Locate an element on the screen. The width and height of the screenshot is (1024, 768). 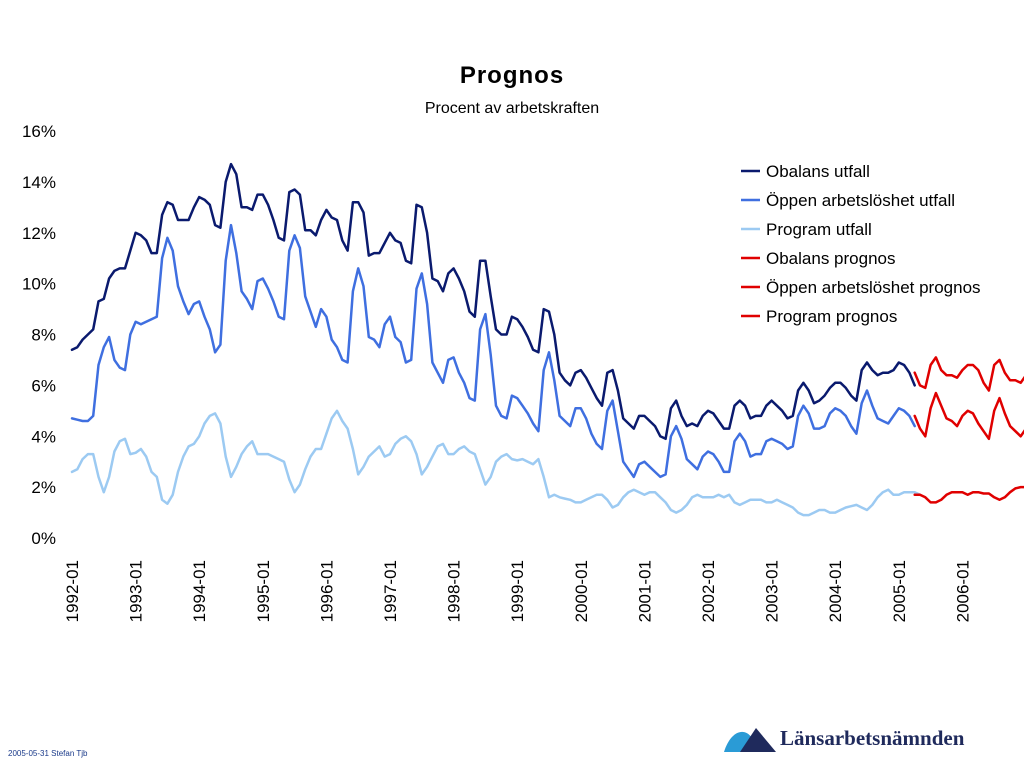
x-tick-label: 1999-01 is located at coordinates (517, 591).